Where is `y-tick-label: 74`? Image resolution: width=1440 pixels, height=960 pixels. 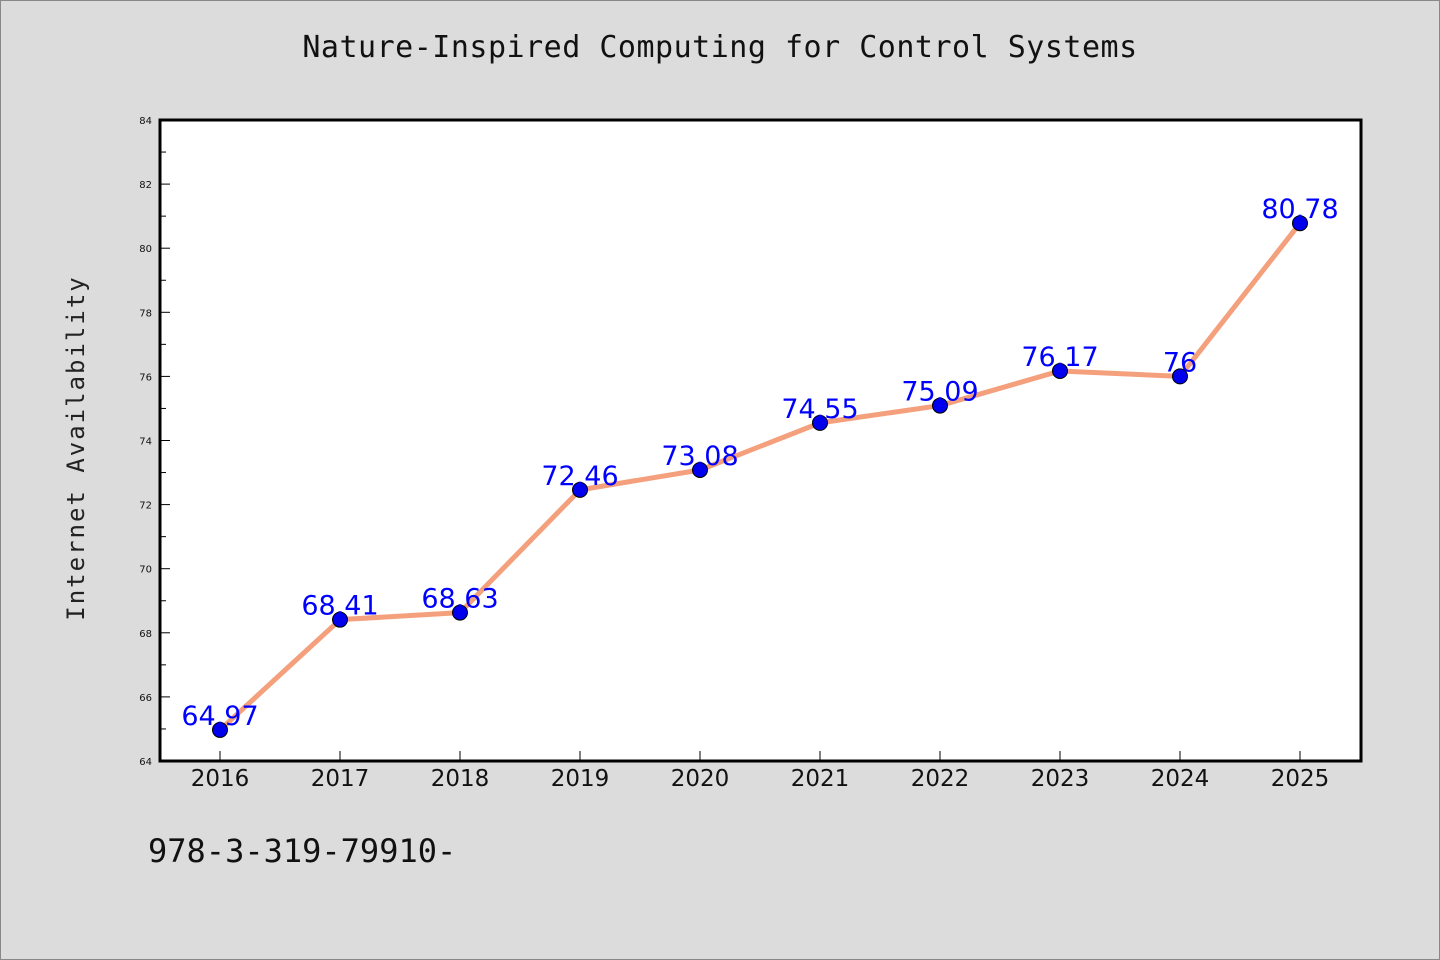
y-tick-label: 74 is located at coordinates (145, 442).